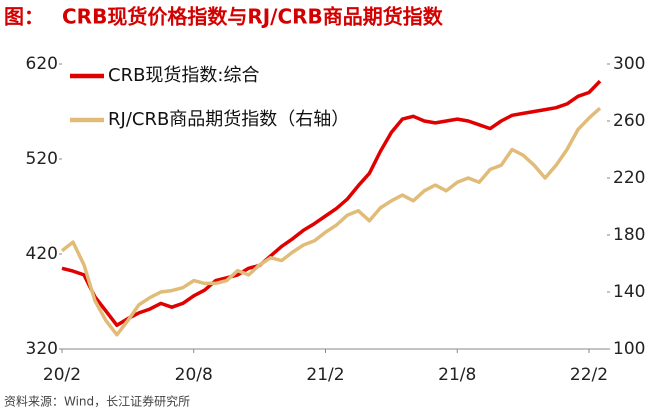 The height and width of the screenshot is (411, 664). What do you see at coordinates (42, 254) in the screenshot?
I see `y-tick-label: 420` at bounding box center [42, 254].